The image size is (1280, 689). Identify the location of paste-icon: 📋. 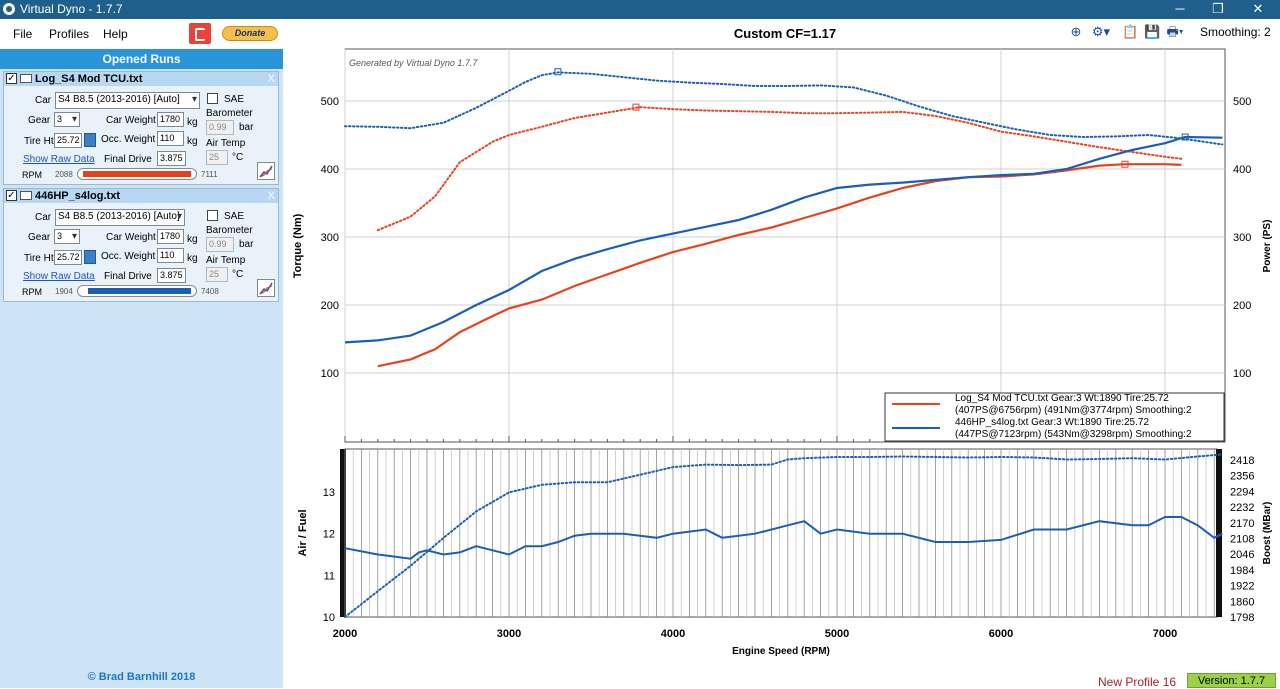
(1130, 31).